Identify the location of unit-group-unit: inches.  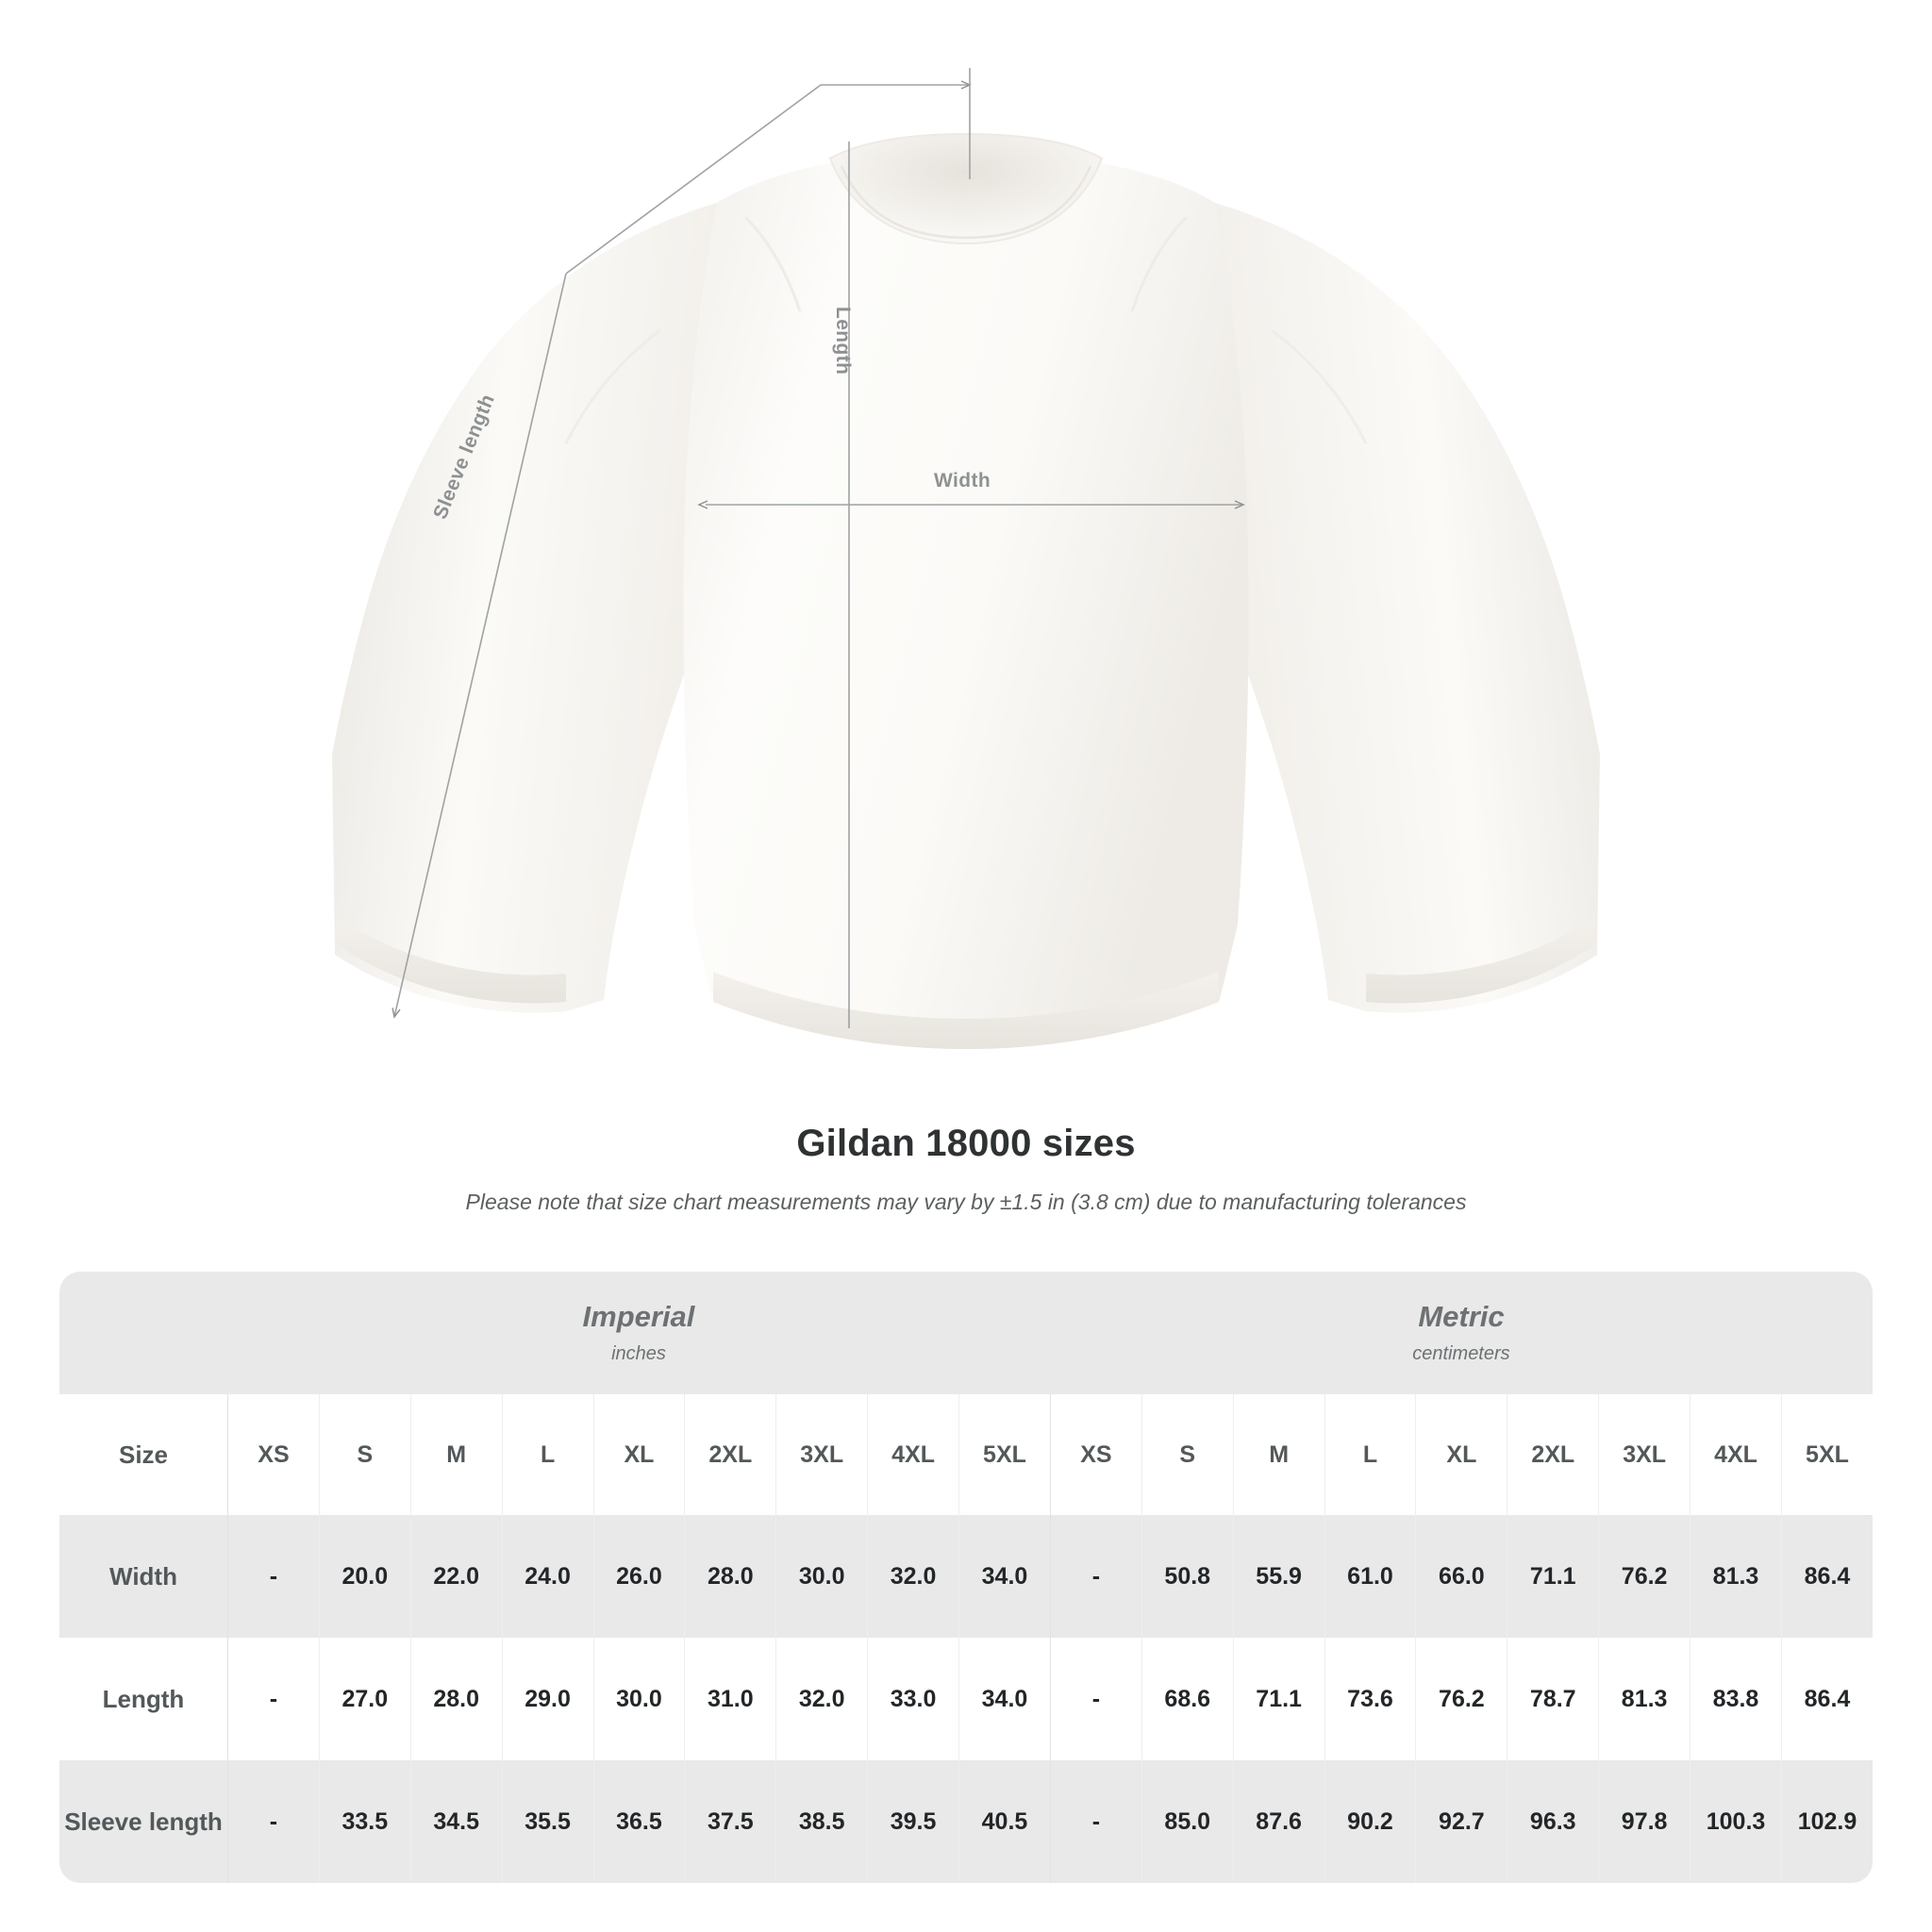
(638, 1353).